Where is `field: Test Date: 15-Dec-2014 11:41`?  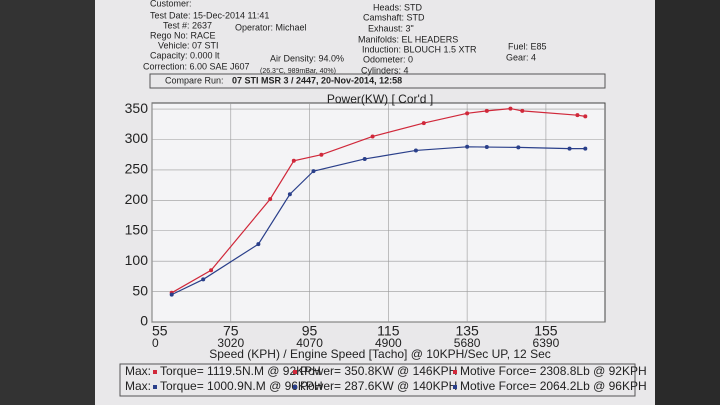
field: Test Date: 15-Dec-2014 11:41 is located at coordinates (209, 15).